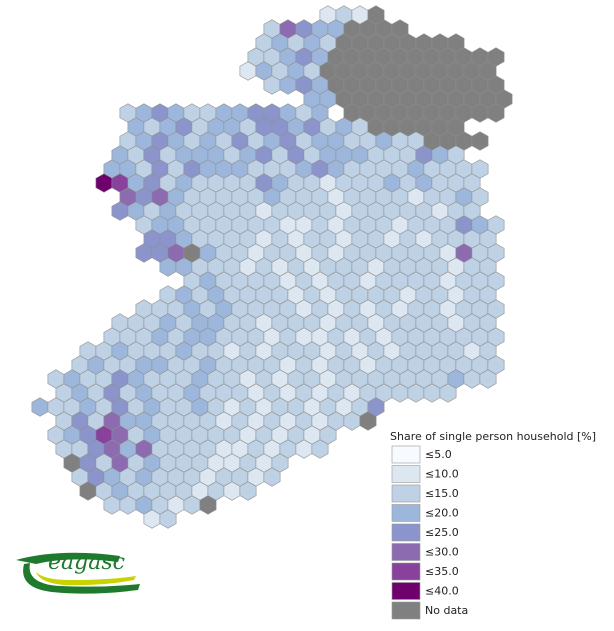 This screenshot has height=631, width=614. Describe the element at coordinates (86, 579) in the screenshot. I see `logo-swoosh-yellow` at that location.